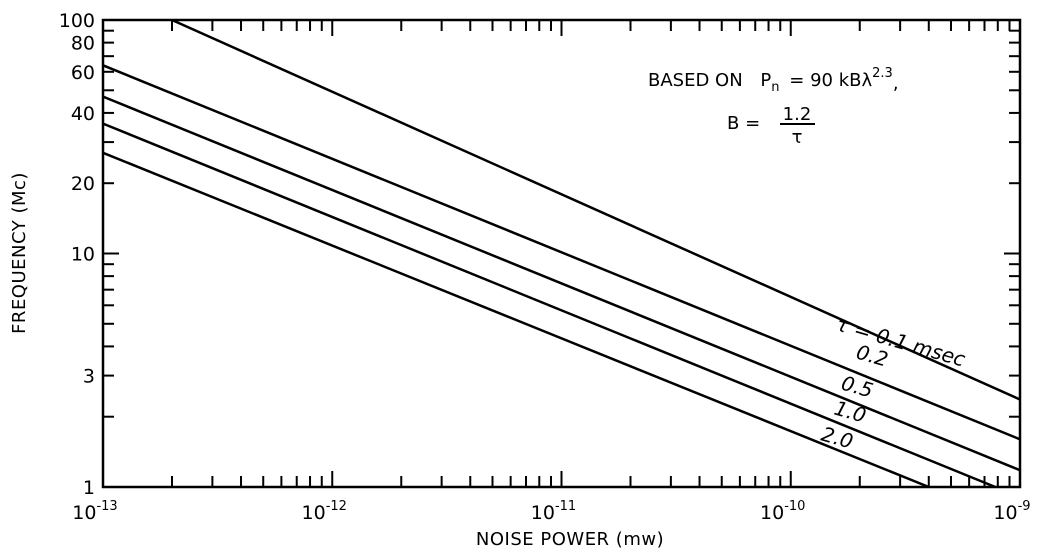 Image resolution: width=1043 pixels, height=550 pixels. What do you see at coordinates (553, 511) in the screenshot?
I see `x-tick-label: 10-11` at bounding box center [553, 511].